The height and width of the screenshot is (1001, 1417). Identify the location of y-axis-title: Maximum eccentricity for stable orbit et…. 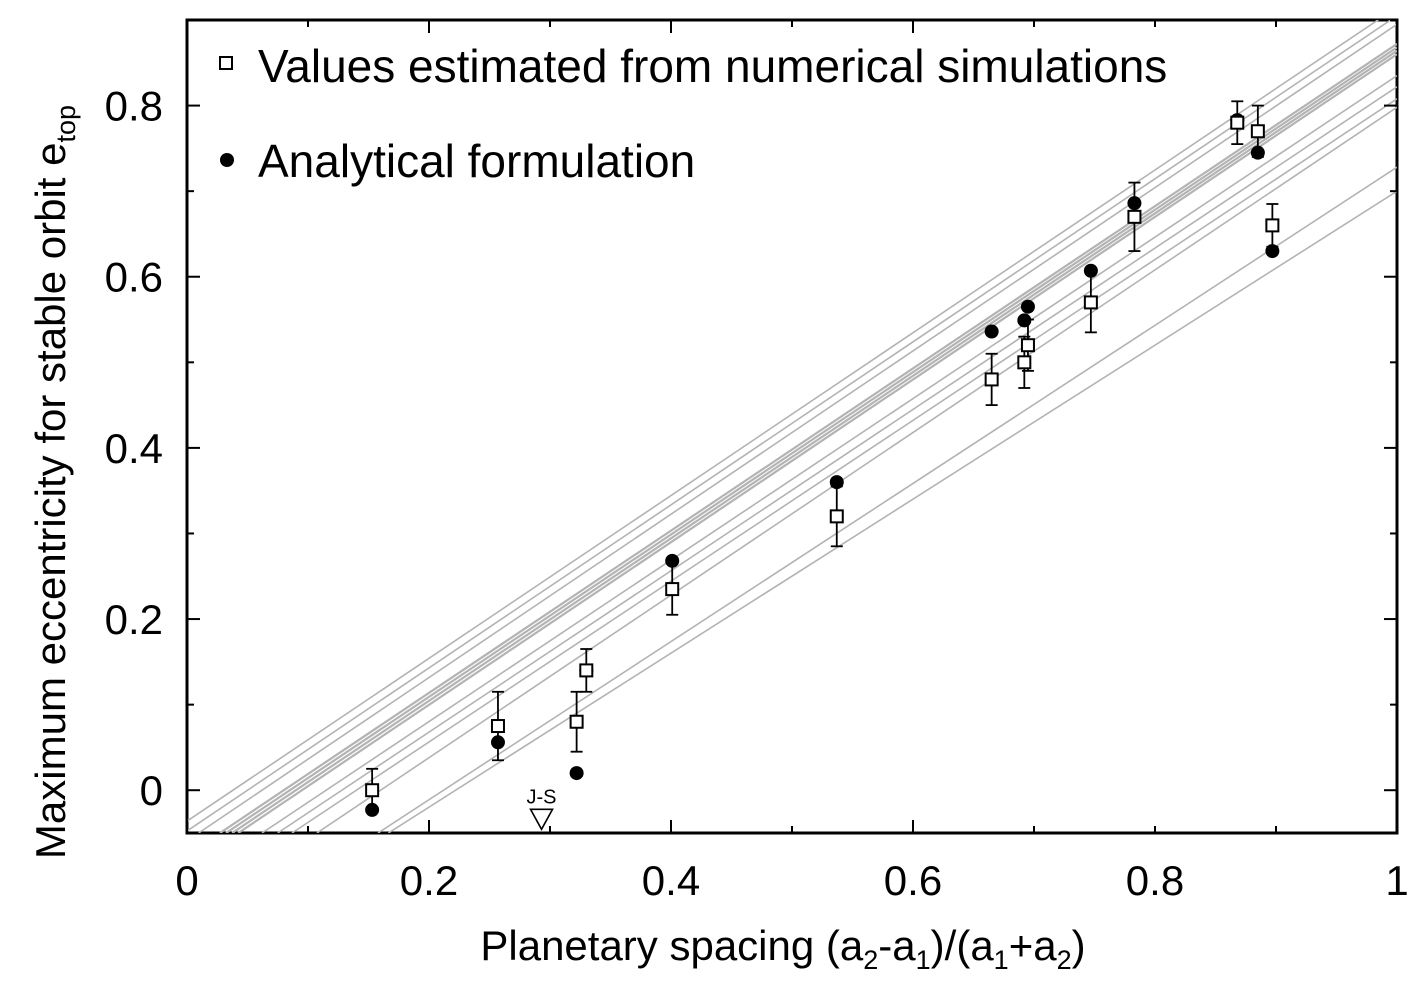
(54, 482).